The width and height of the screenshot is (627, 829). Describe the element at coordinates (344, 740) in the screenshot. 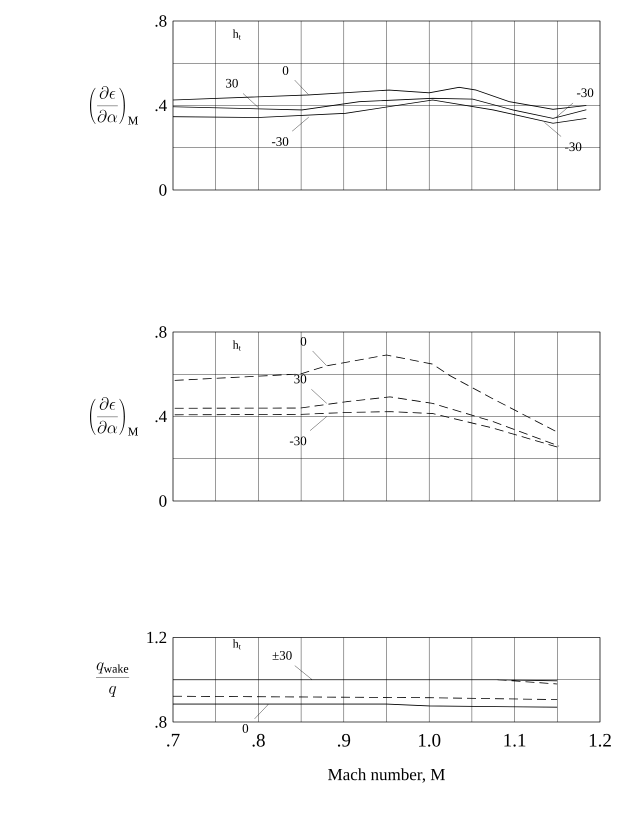

I see `x-tick-label: .9` at that location.